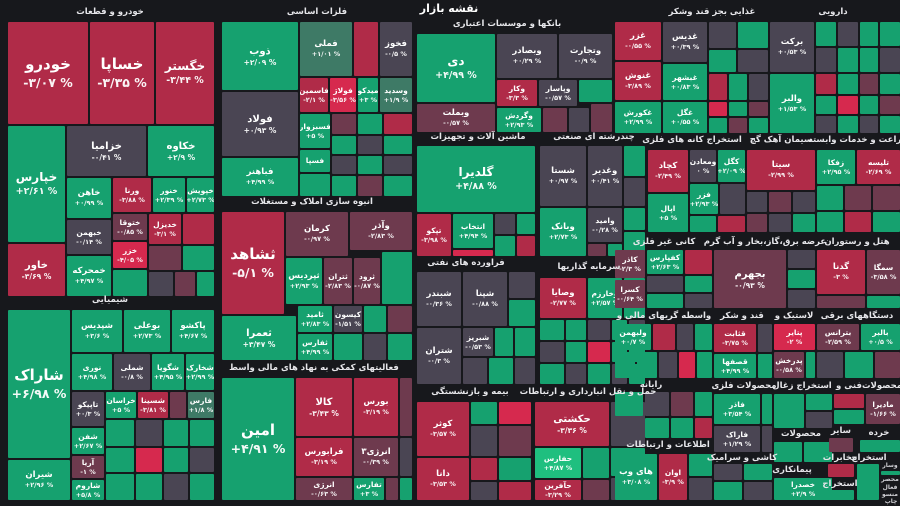  What do you see at coordinates (89, 198) in the screenshot?
I see `tile-خاهن: خاهن +۰/۹۹ %` at bounding box center [89, 198].